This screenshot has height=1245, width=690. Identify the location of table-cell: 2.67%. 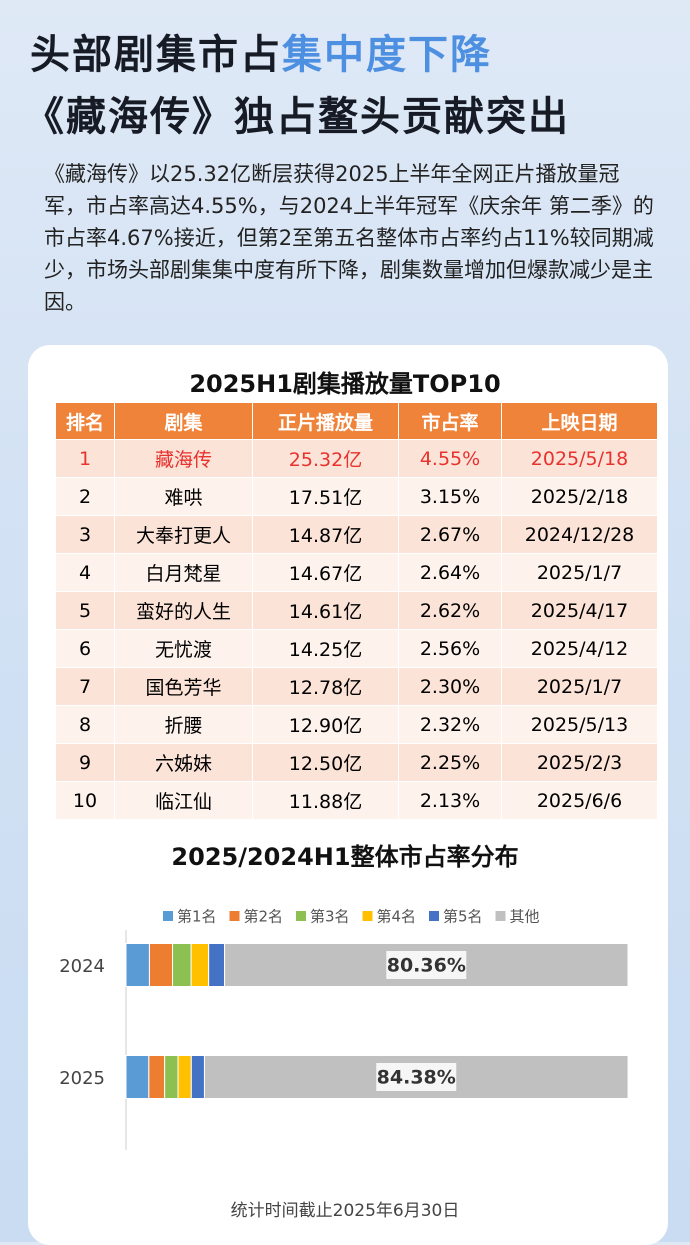
(450, 534).